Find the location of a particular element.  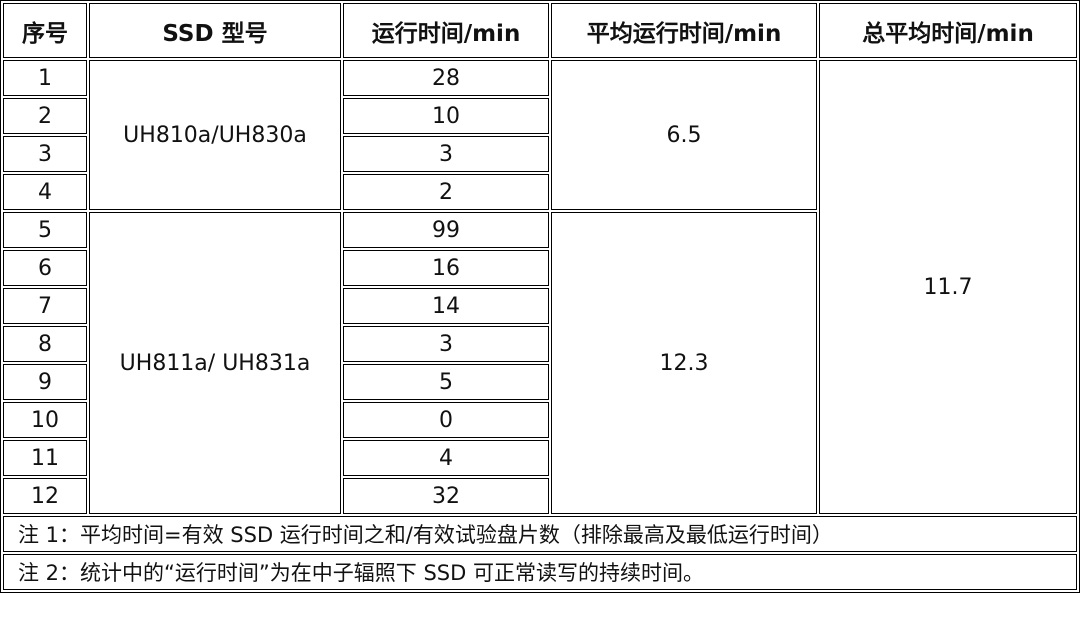

row-number: 9 is located at coordinates (45, 382).